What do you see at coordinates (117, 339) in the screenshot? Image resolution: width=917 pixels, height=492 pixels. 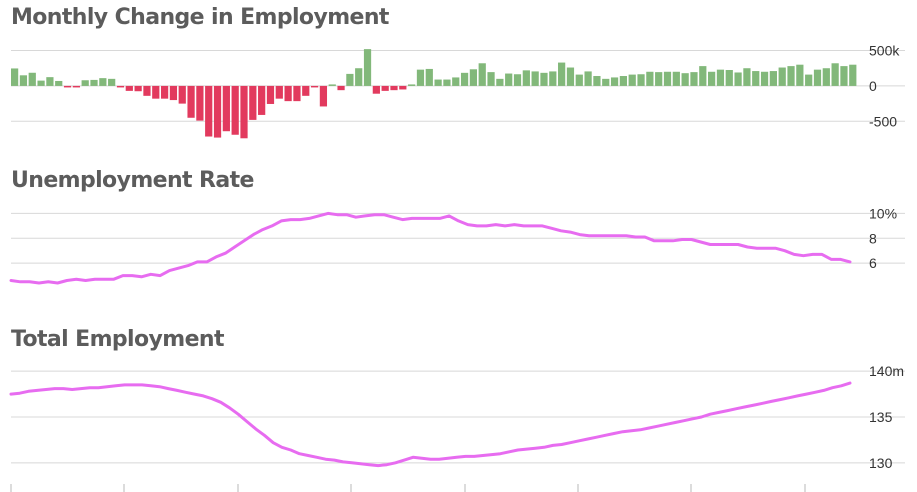 I see `panel-title-total-employment: Total Employment` at bounding box center [117, 339].